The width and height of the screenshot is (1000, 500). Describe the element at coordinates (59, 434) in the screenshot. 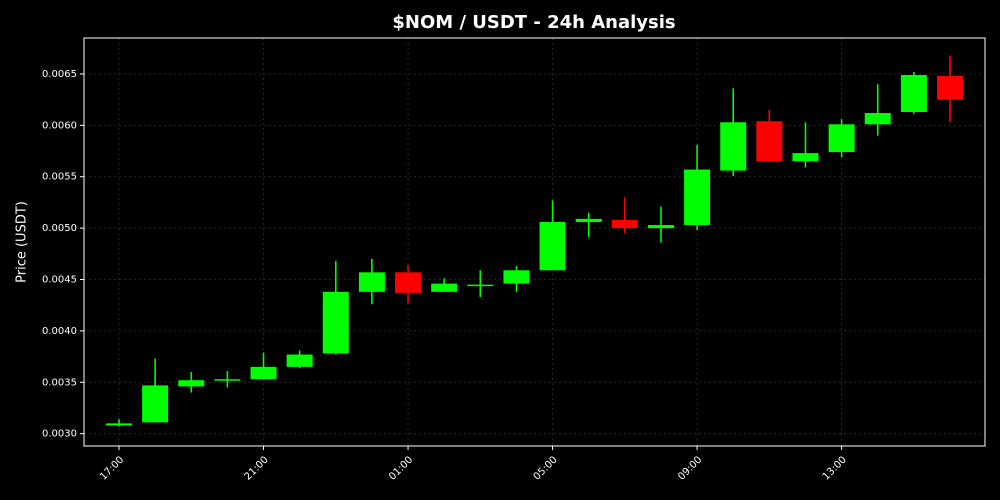

I see `y-tick-label: 0.0030` at that location.